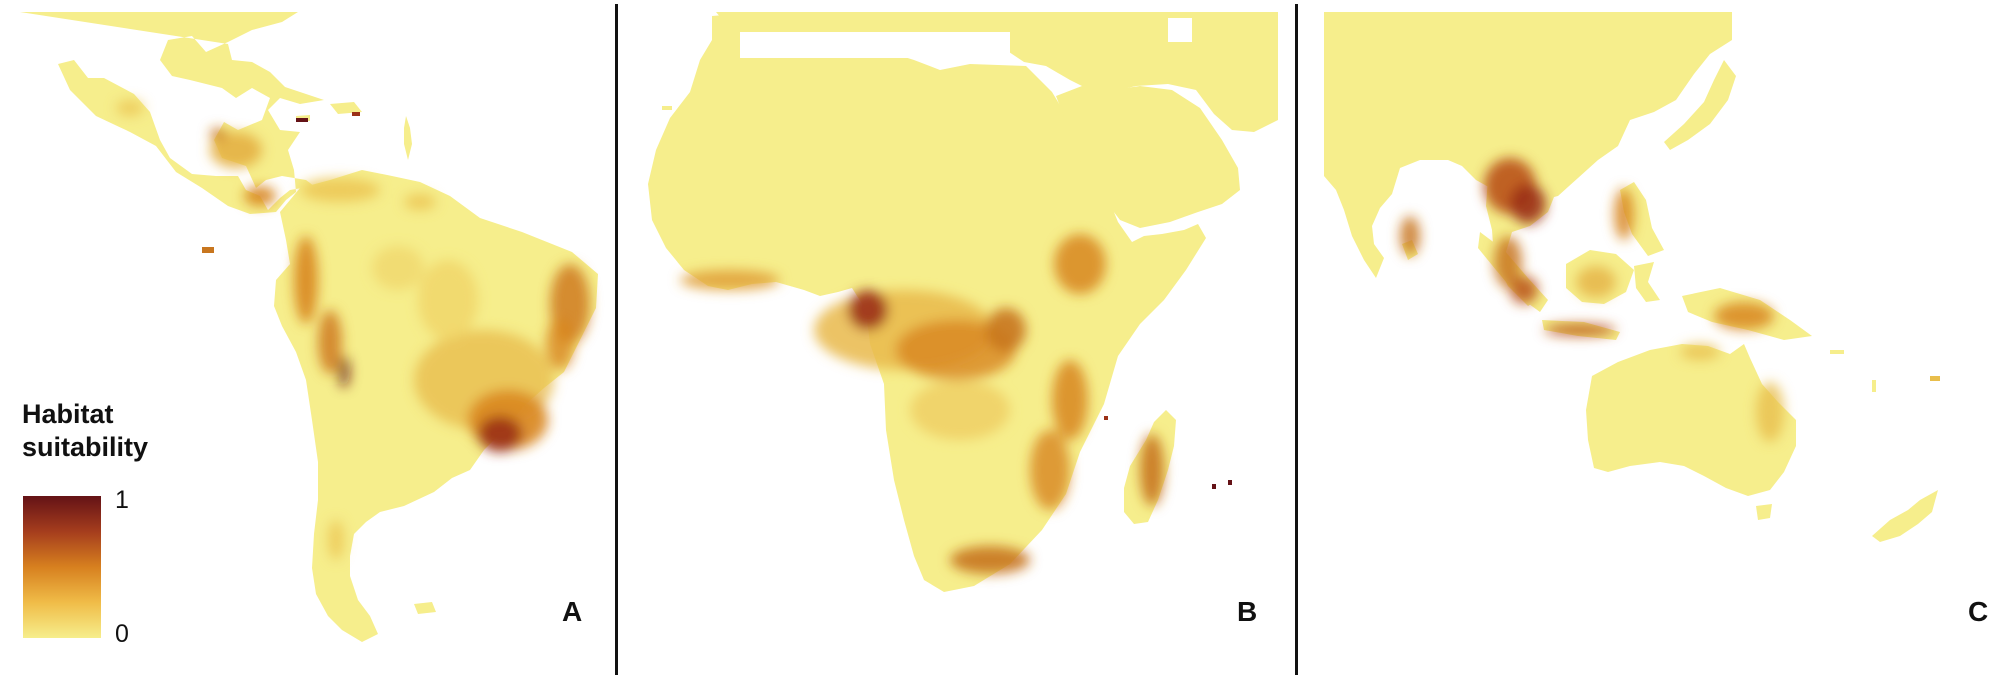  What do you see at coordinates (1148, 157) in the screenshot?
I see `arabian-peninsula` at bounding box center [1148, 157].